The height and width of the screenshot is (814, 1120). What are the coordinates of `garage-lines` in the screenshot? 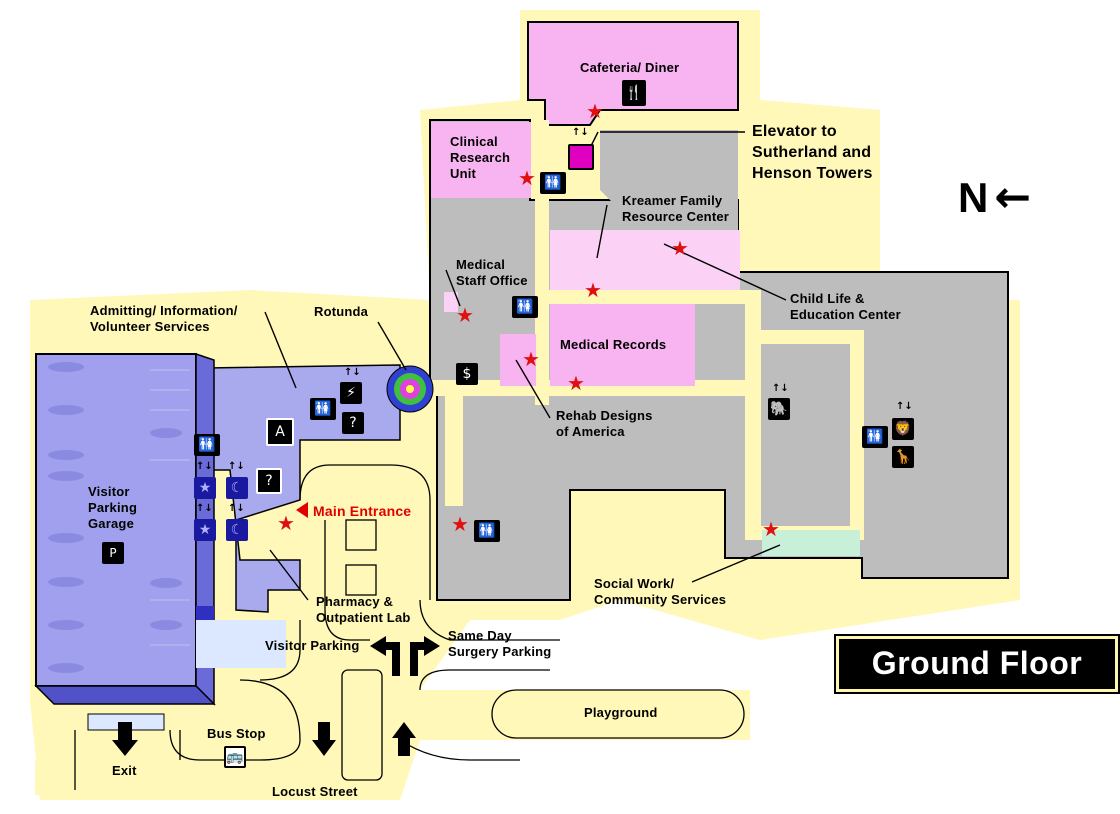 It's located at (170, 507).